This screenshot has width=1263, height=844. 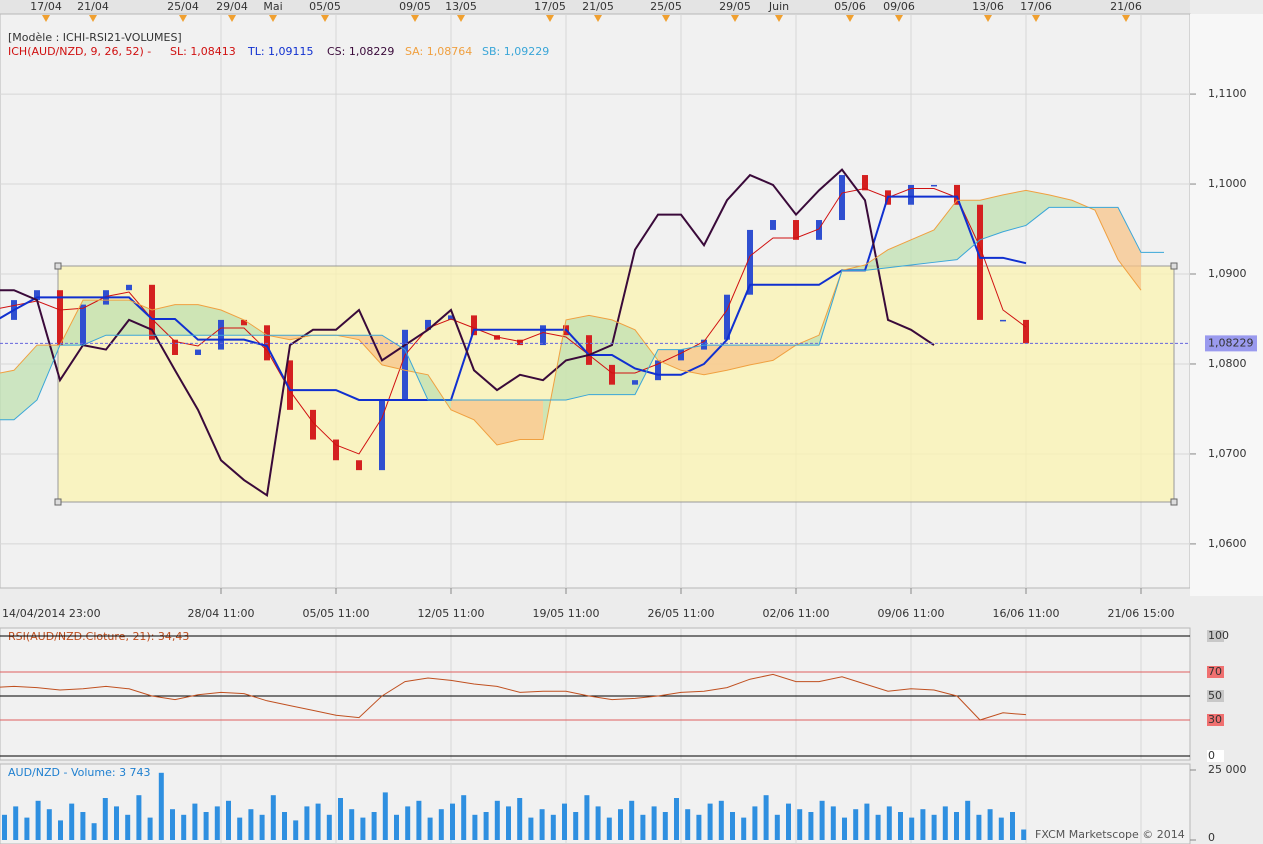 What do you see at coordinates (280, 51) in the screenshot?
I see `legend-entry: TL: 1,09115` at bounding box center [280, 51].